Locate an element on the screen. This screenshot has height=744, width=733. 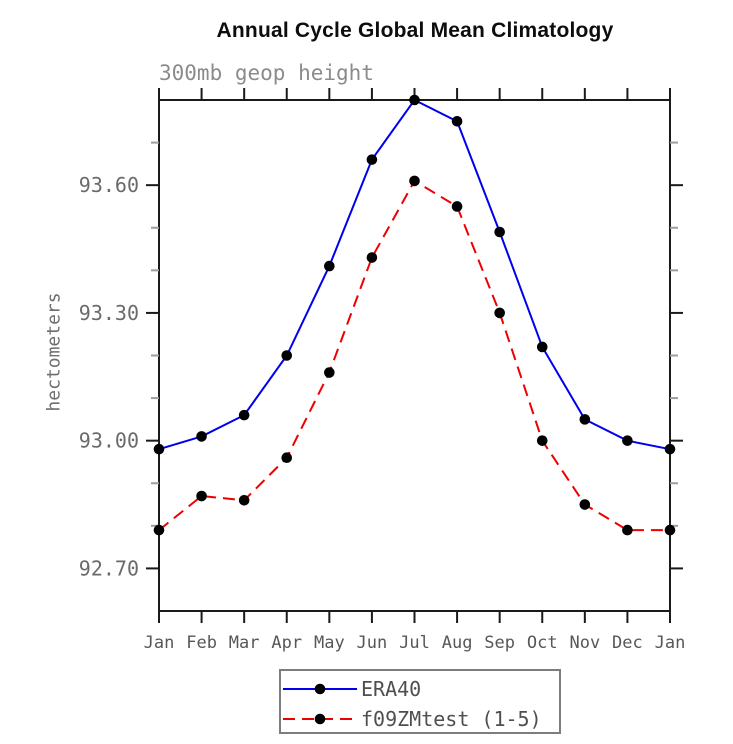
legend-label: f09ZMtest (1-5) is located at coordinates (451, 719).